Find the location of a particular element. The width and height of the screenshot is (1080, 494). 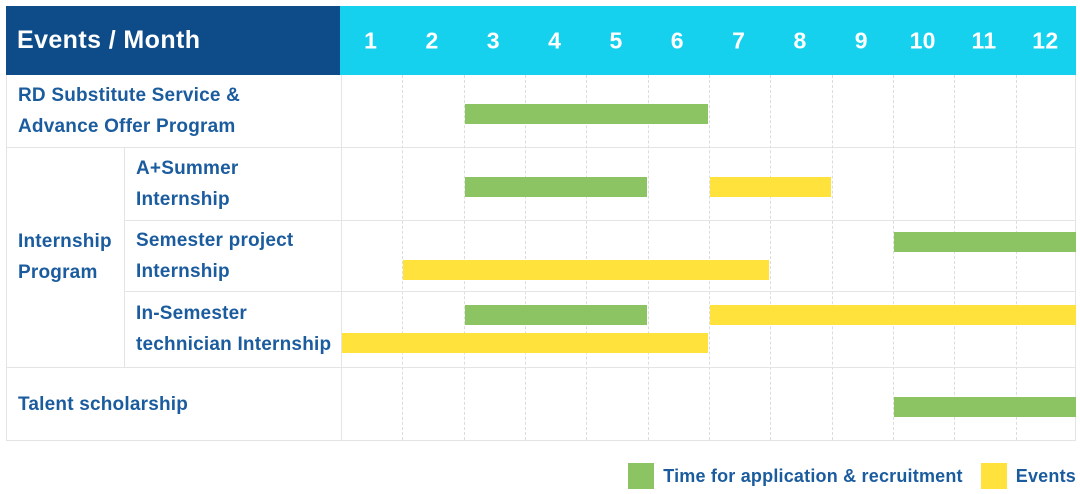

month-label-2: 2 is located at coordinates (432, 40).